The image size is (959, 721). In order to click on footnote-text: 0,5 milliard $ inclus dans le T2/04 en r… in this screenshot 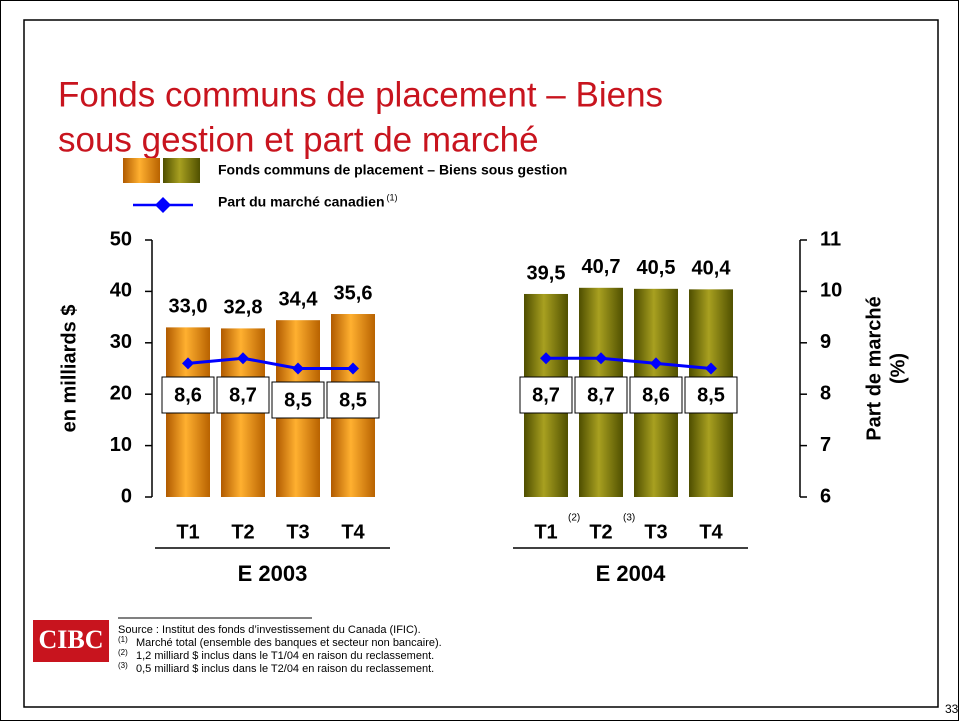, I will do `click(285, 669)`.